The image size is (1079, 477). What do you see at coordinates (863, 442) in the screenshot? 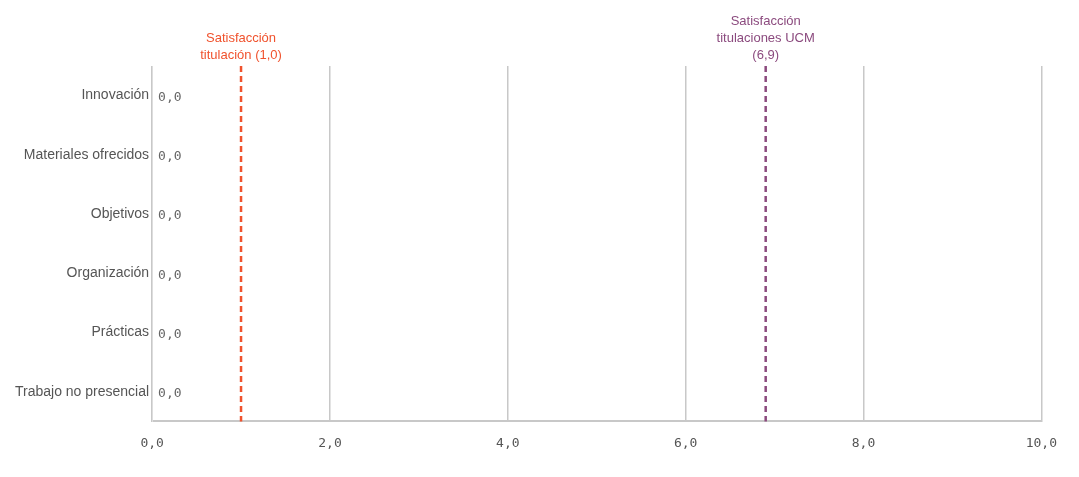
I see `x-tick-label: 8,0` at bounding box center [863, 442].